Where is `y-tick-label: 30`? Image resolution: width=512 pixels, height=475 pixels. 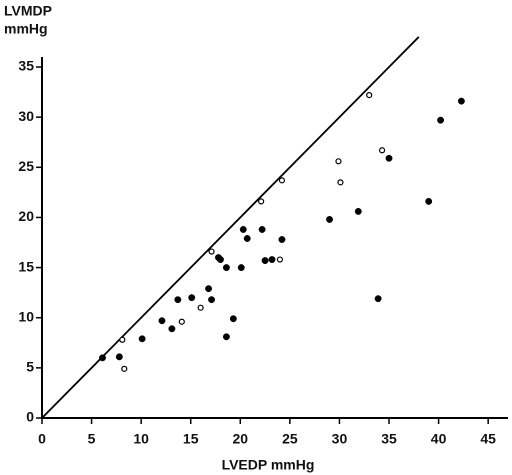 y-tick-label: 30 is located at coordinates (26, 116).